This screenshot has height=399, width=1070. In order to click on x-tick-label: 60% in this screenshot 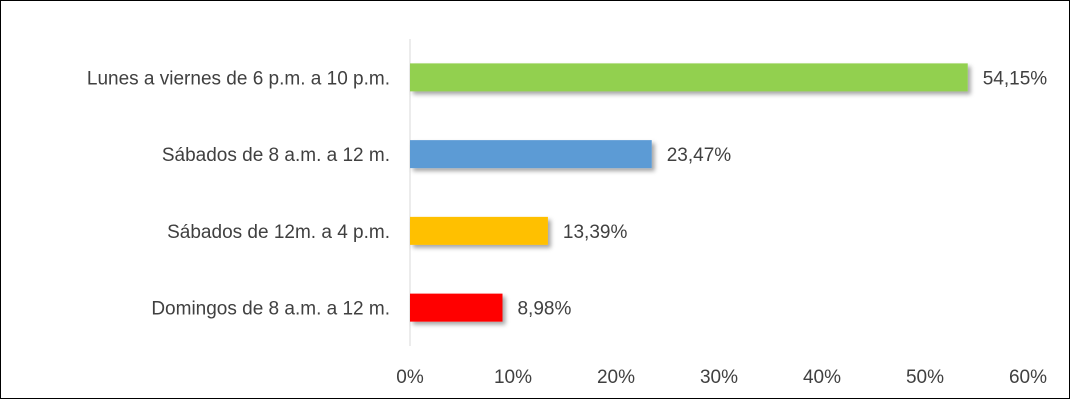, I will do `click(1028, 377)`.